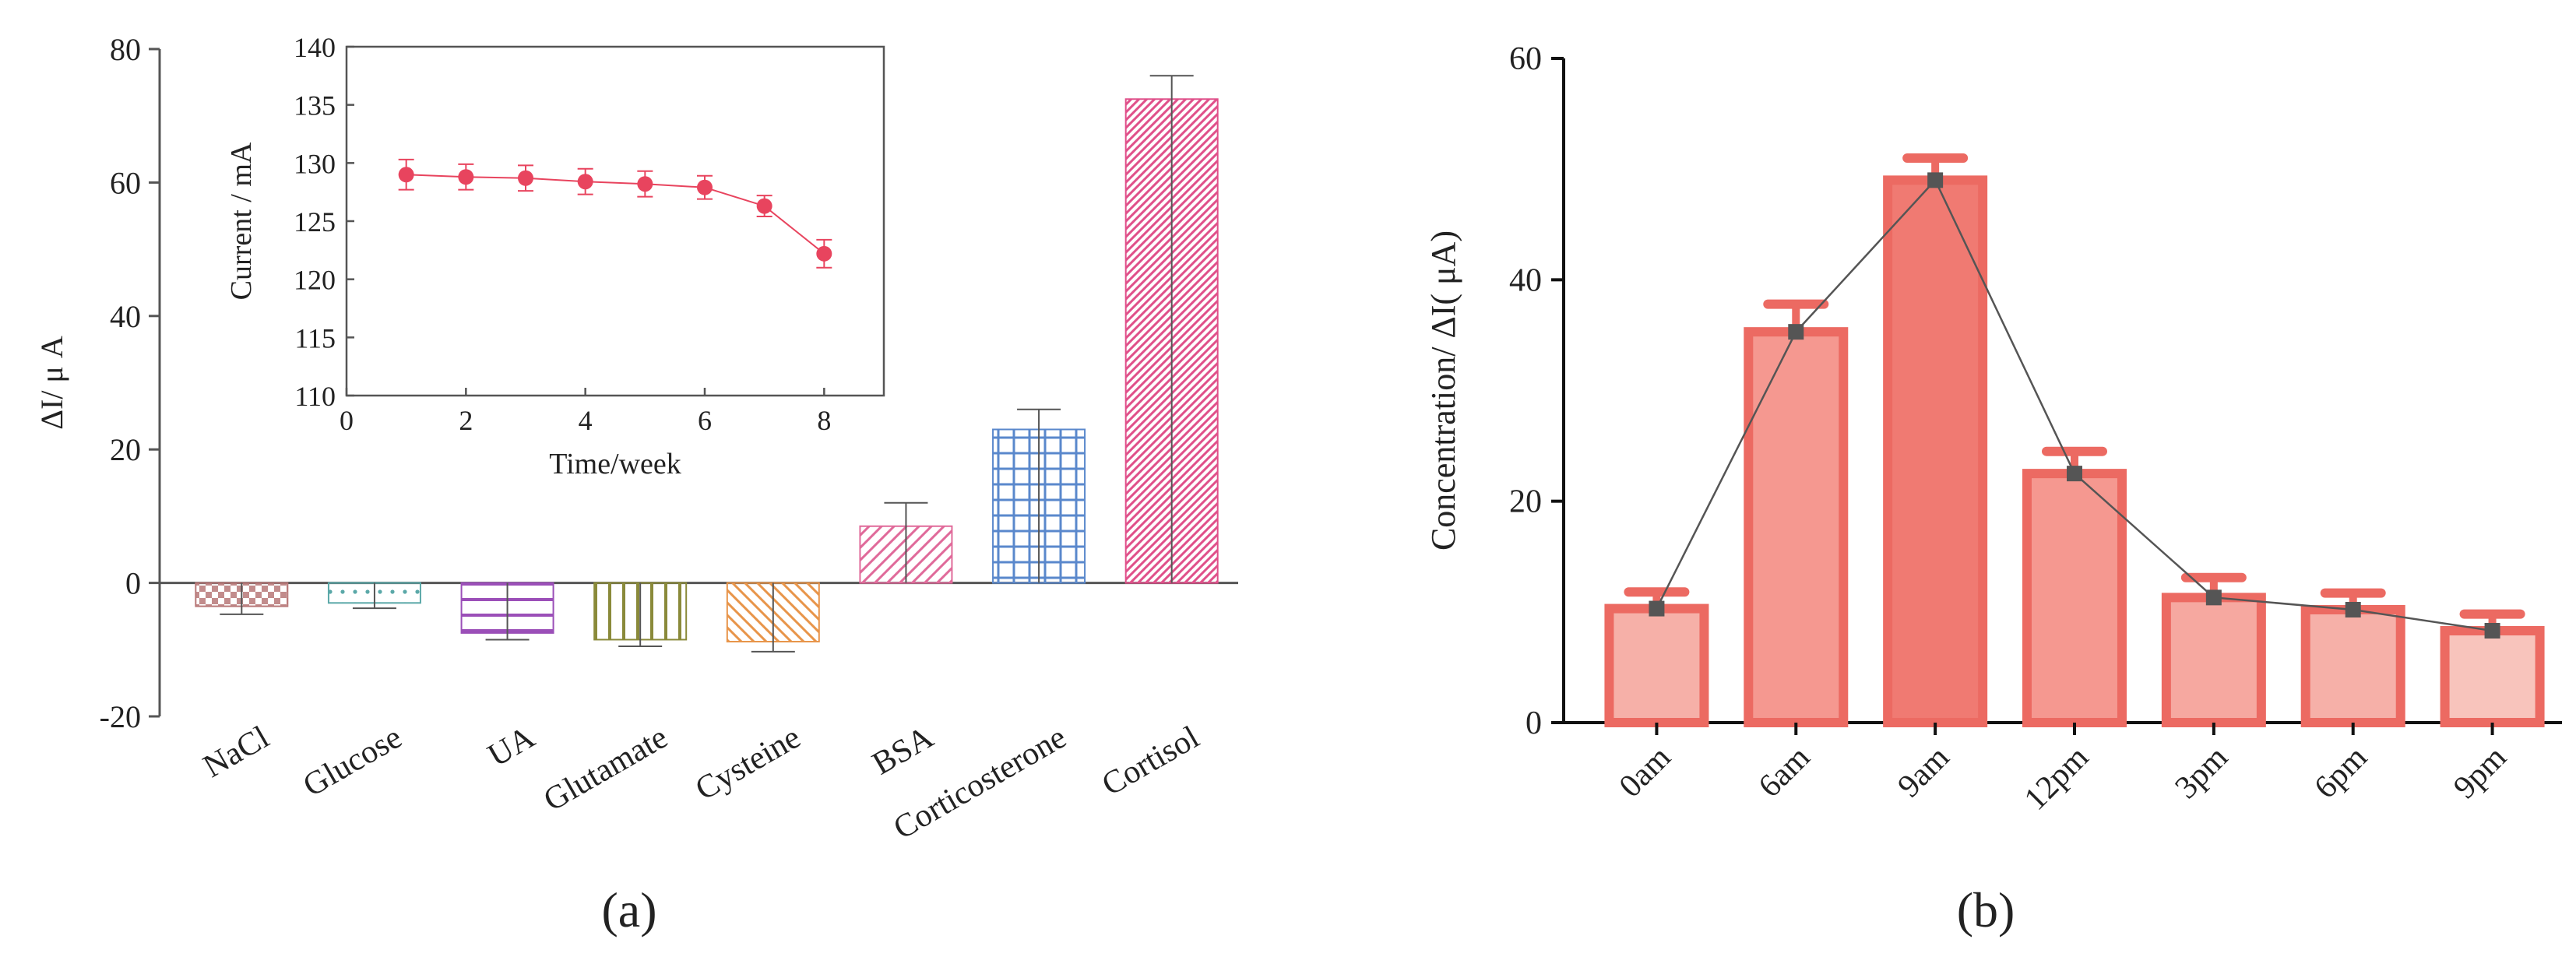 The image size is (2576, 964). Describe the element at coordinates (2340, 773) in the screenshot. I see `x-tick-label: 6pm` at that location.